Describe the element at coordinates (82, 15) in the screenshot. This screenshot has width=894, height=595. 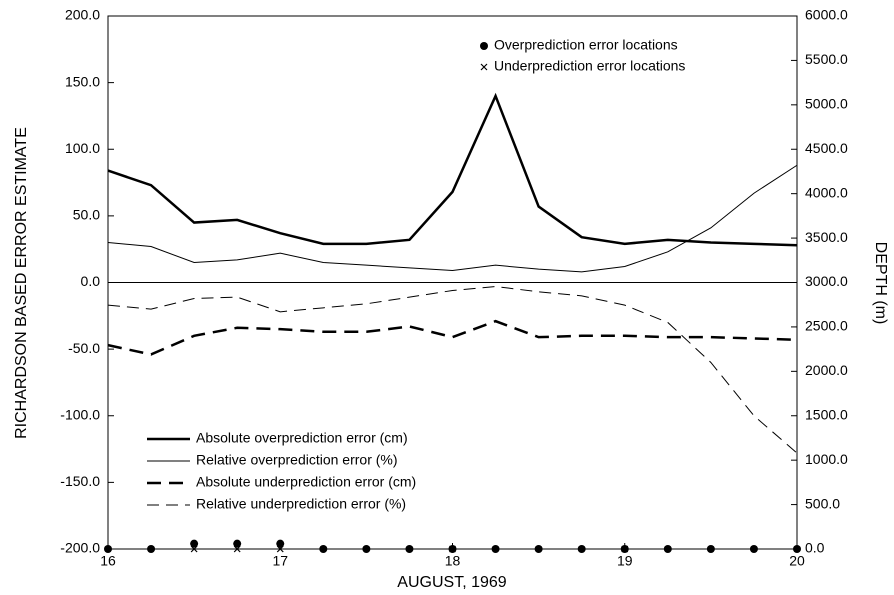
I see `y-tick-label: 200.0` at that location.